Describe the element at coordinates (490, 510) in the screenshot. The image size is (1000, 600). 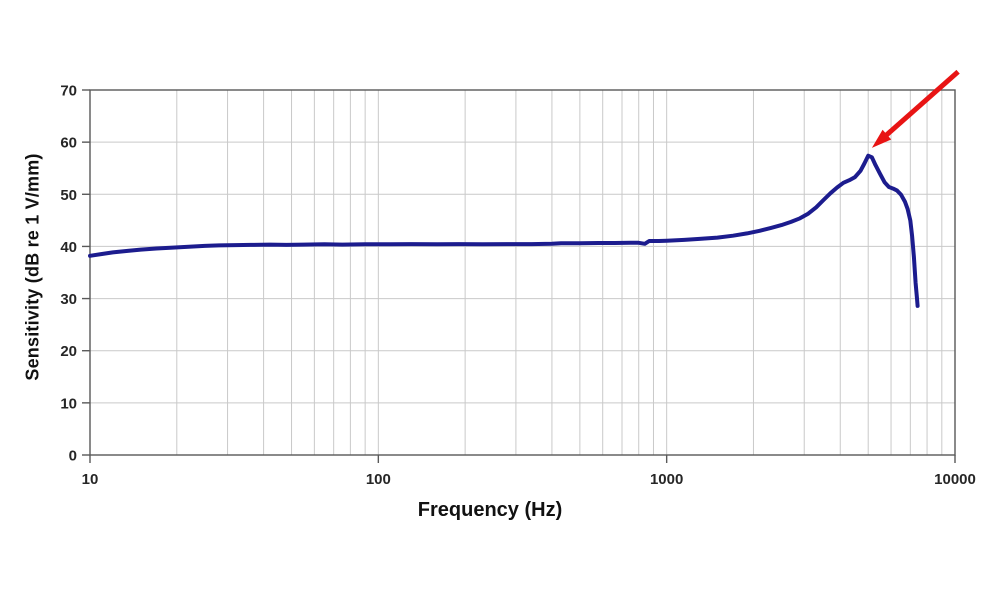
I see `x-axis-title: Frequency (Hz)` at that location.